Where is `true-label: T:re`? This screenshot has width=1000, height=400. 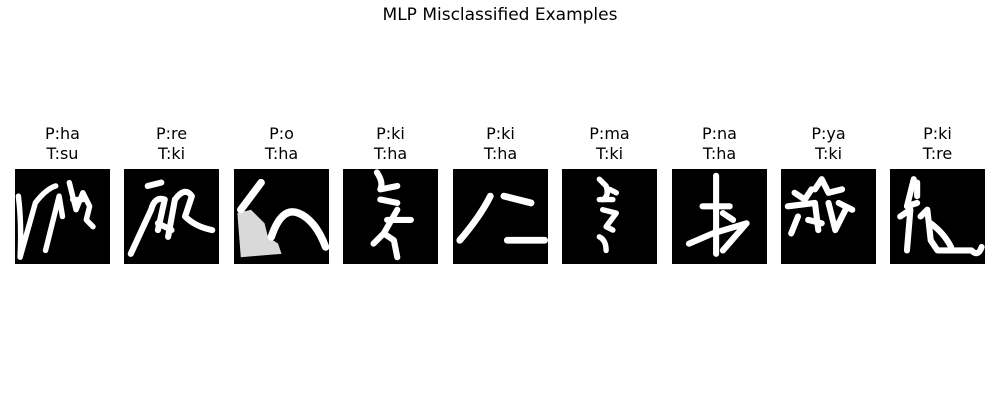
true-label: T:re is located at coordinates (937, 153).